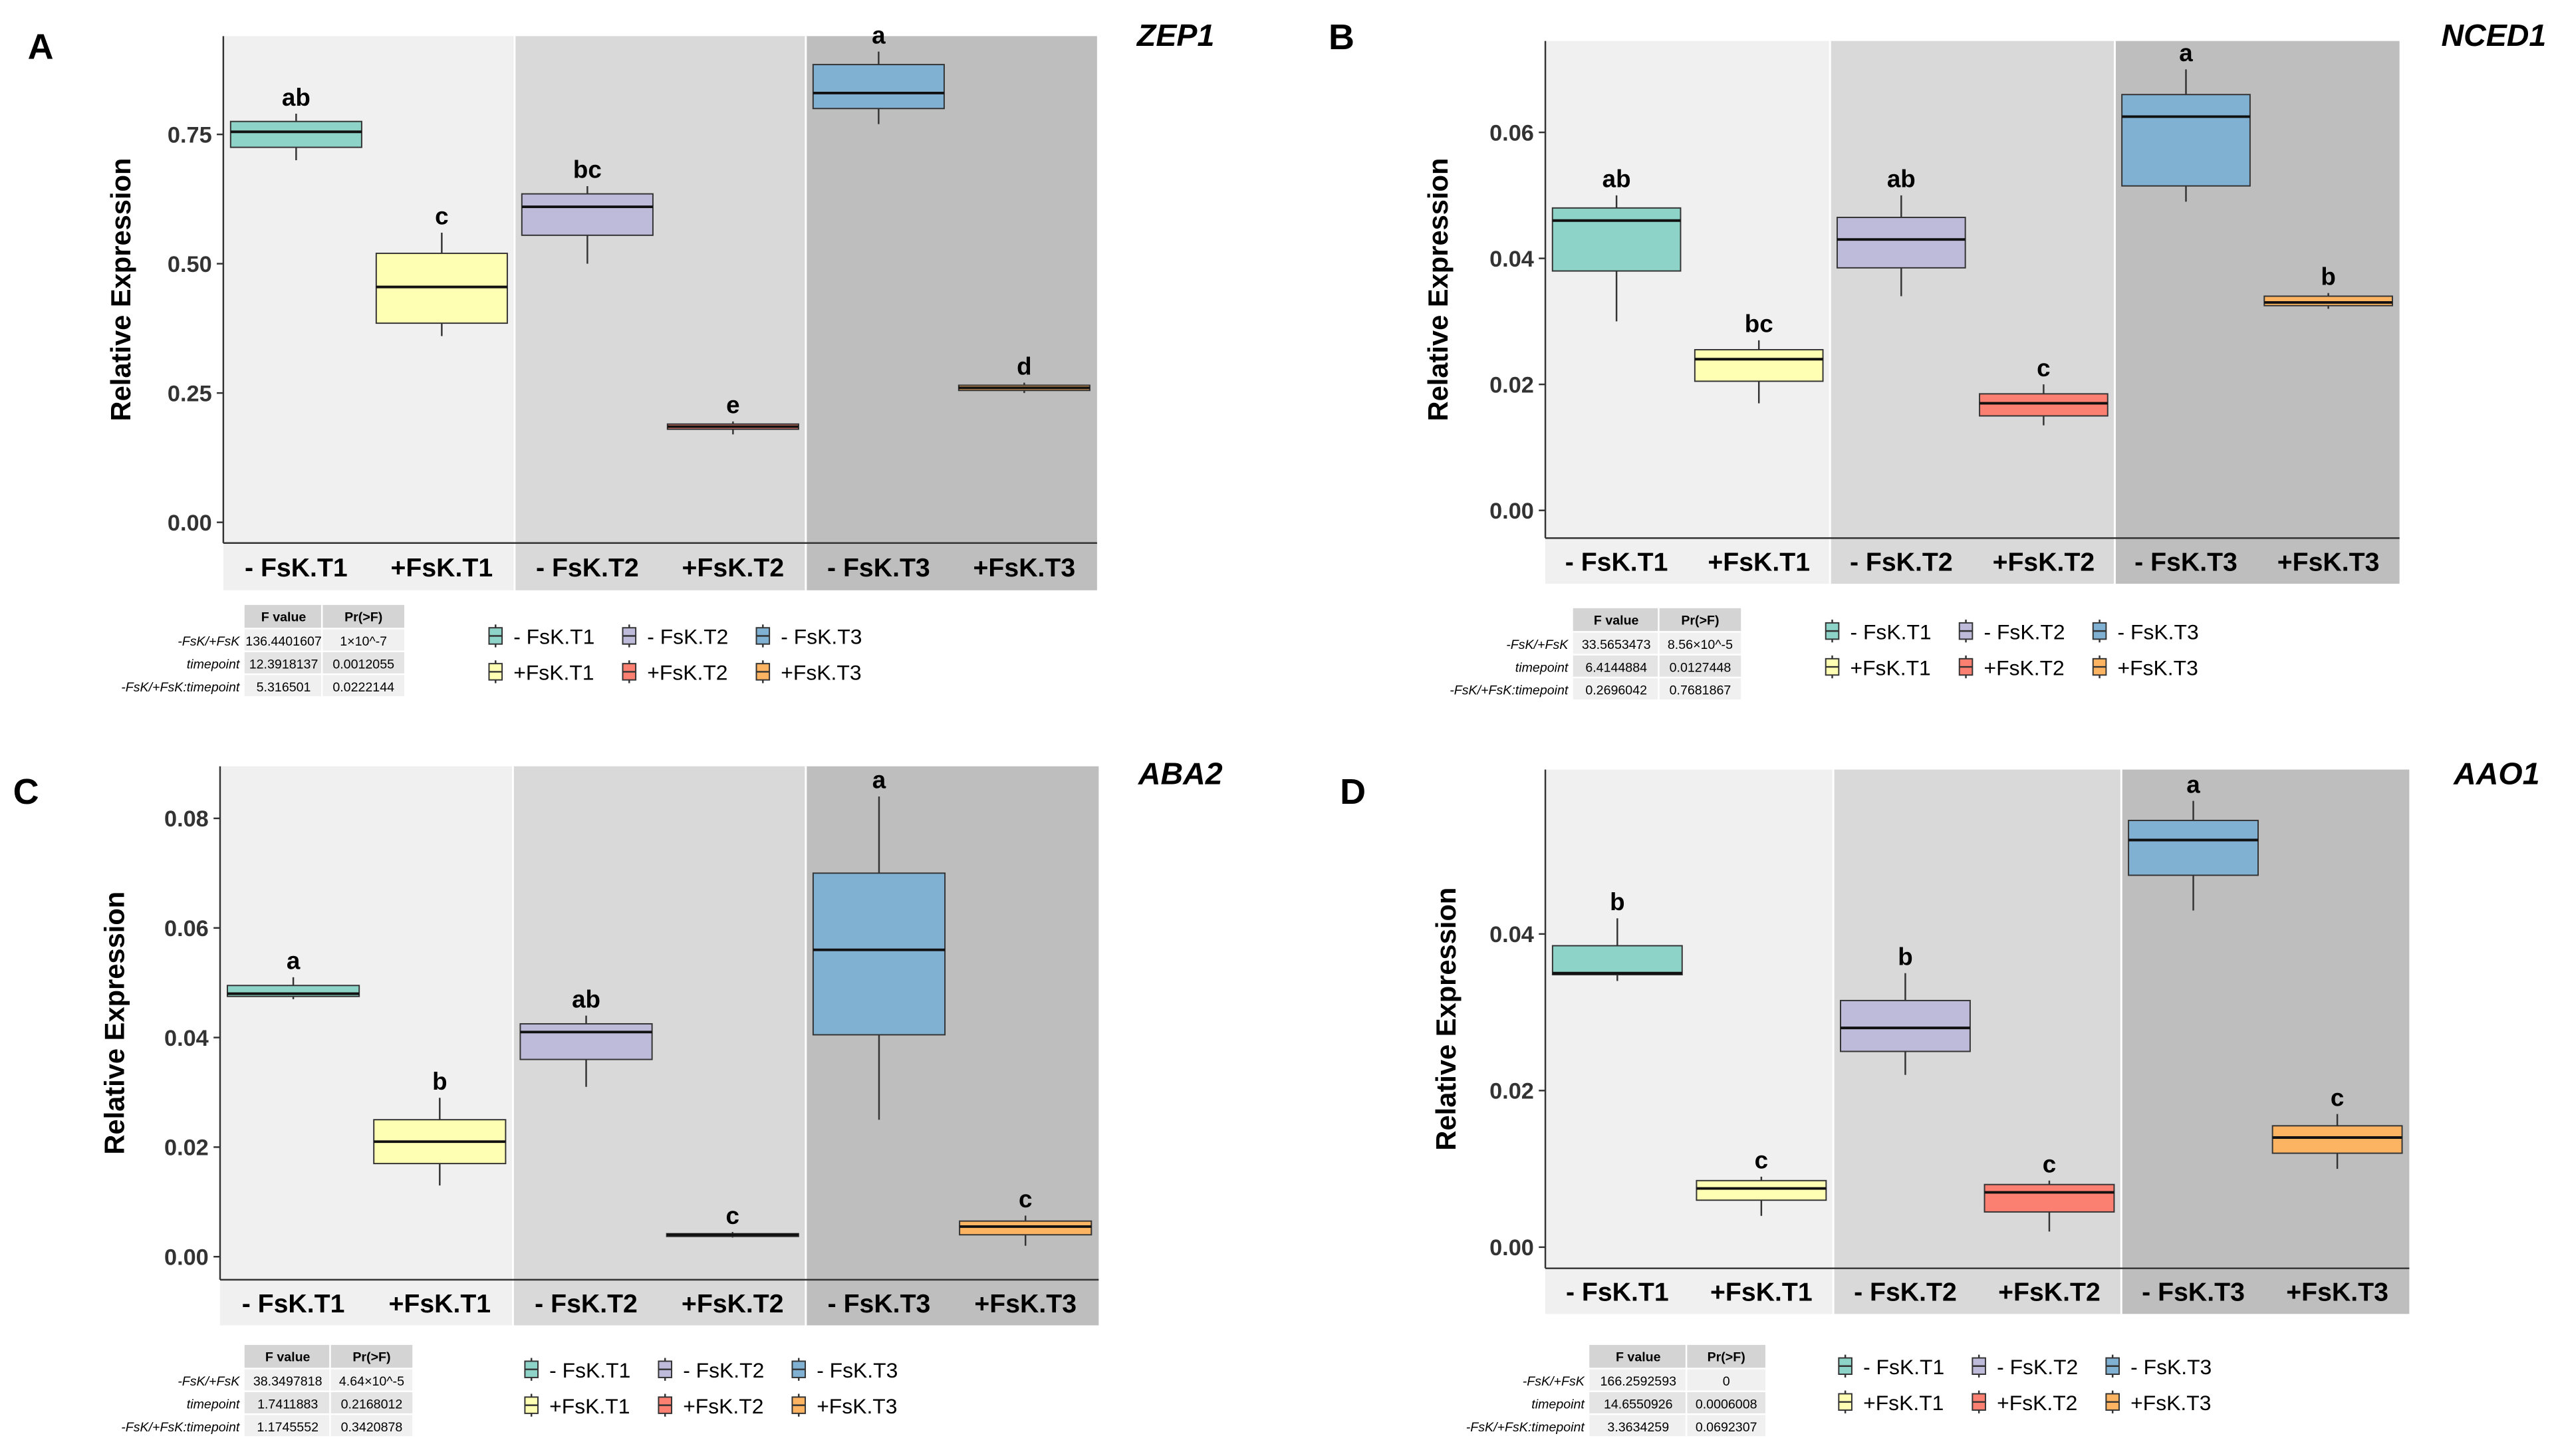  Describe the element at coordinates (1511, 133) in the screenshot. I see `y-tick-label: 0.06` at that location.